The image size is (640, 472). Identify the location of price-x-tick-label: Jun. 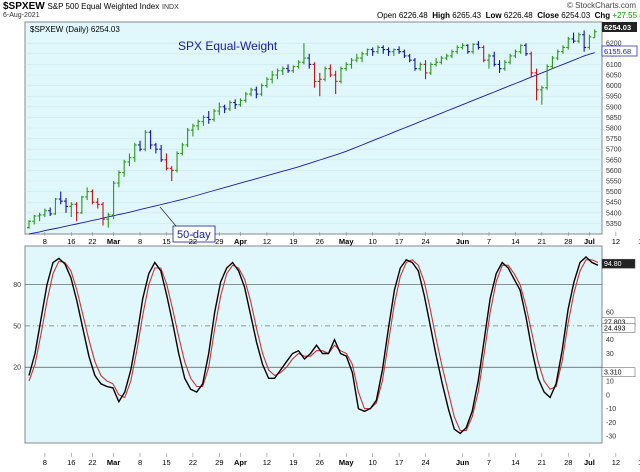
(463, 241).